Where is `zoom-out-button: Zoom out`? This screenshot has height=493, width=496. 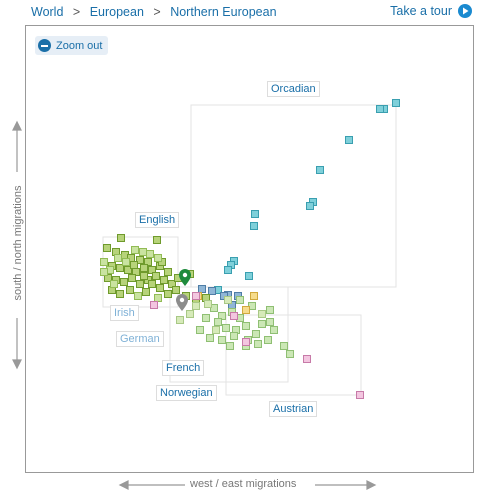 zoom-out-button: Zoom out is located at coordinates (72, 45).